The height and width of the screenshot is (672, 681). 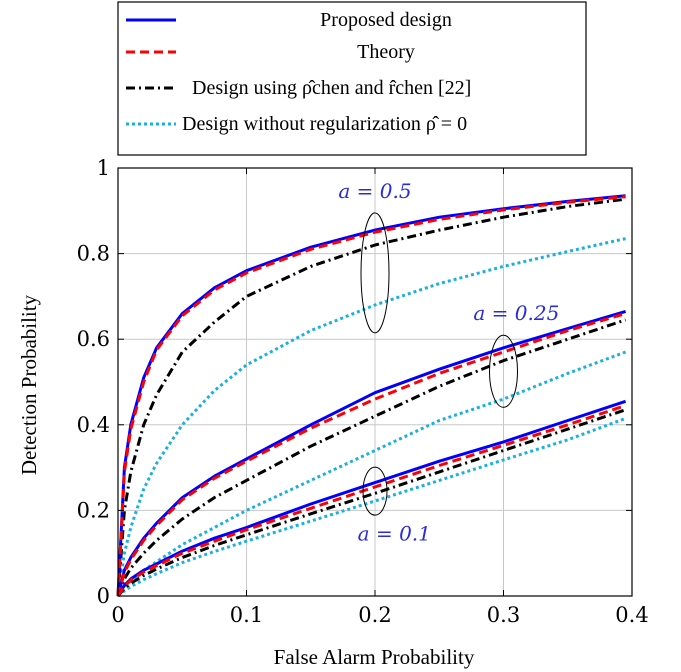 What do you see at coordinates (386, 52) in the screenshot?
I see `legend-label-theory: Theory` at bounding box center [386, 52].